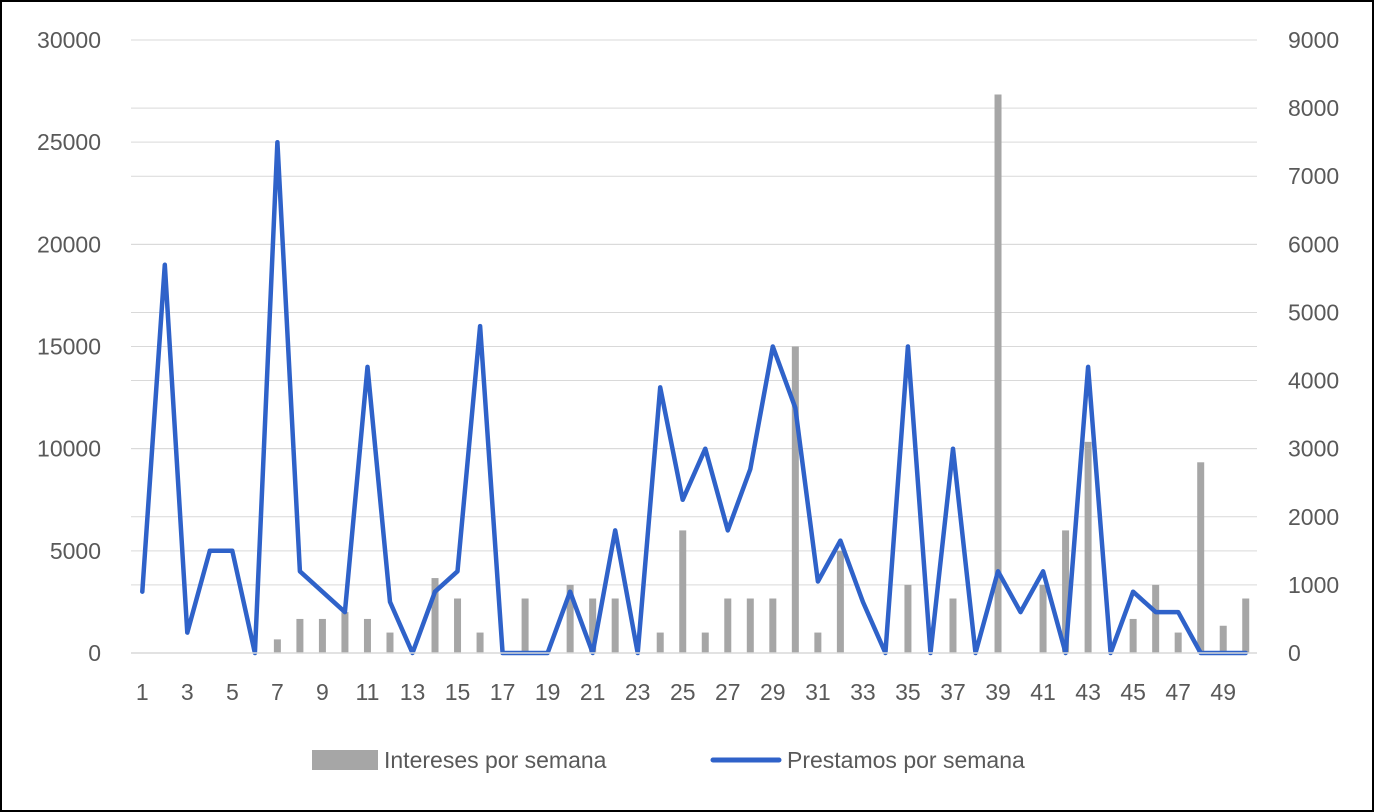 The width and height of the screenshot is (1374, 812). What do you see at coordinates (728, 692) in the screenshot?
I see `x-tick-label: 27` at bounding box center [728, 692].